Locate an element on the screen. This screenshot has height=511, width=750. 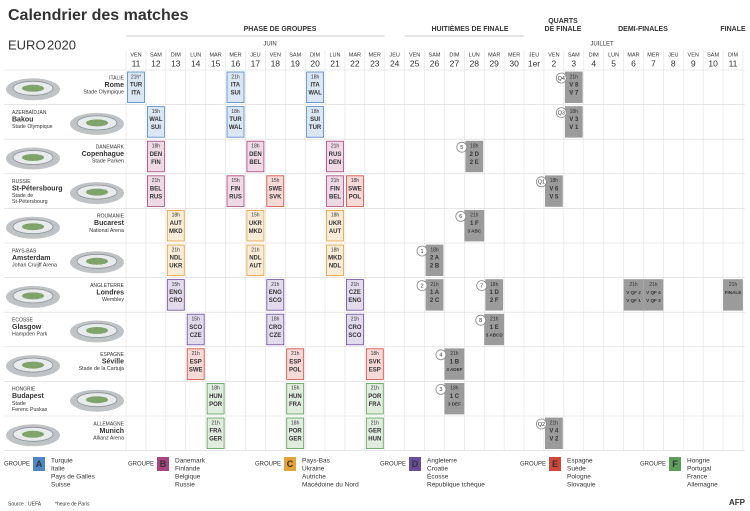
weekday: LUN is located at coordinates (195, 55).